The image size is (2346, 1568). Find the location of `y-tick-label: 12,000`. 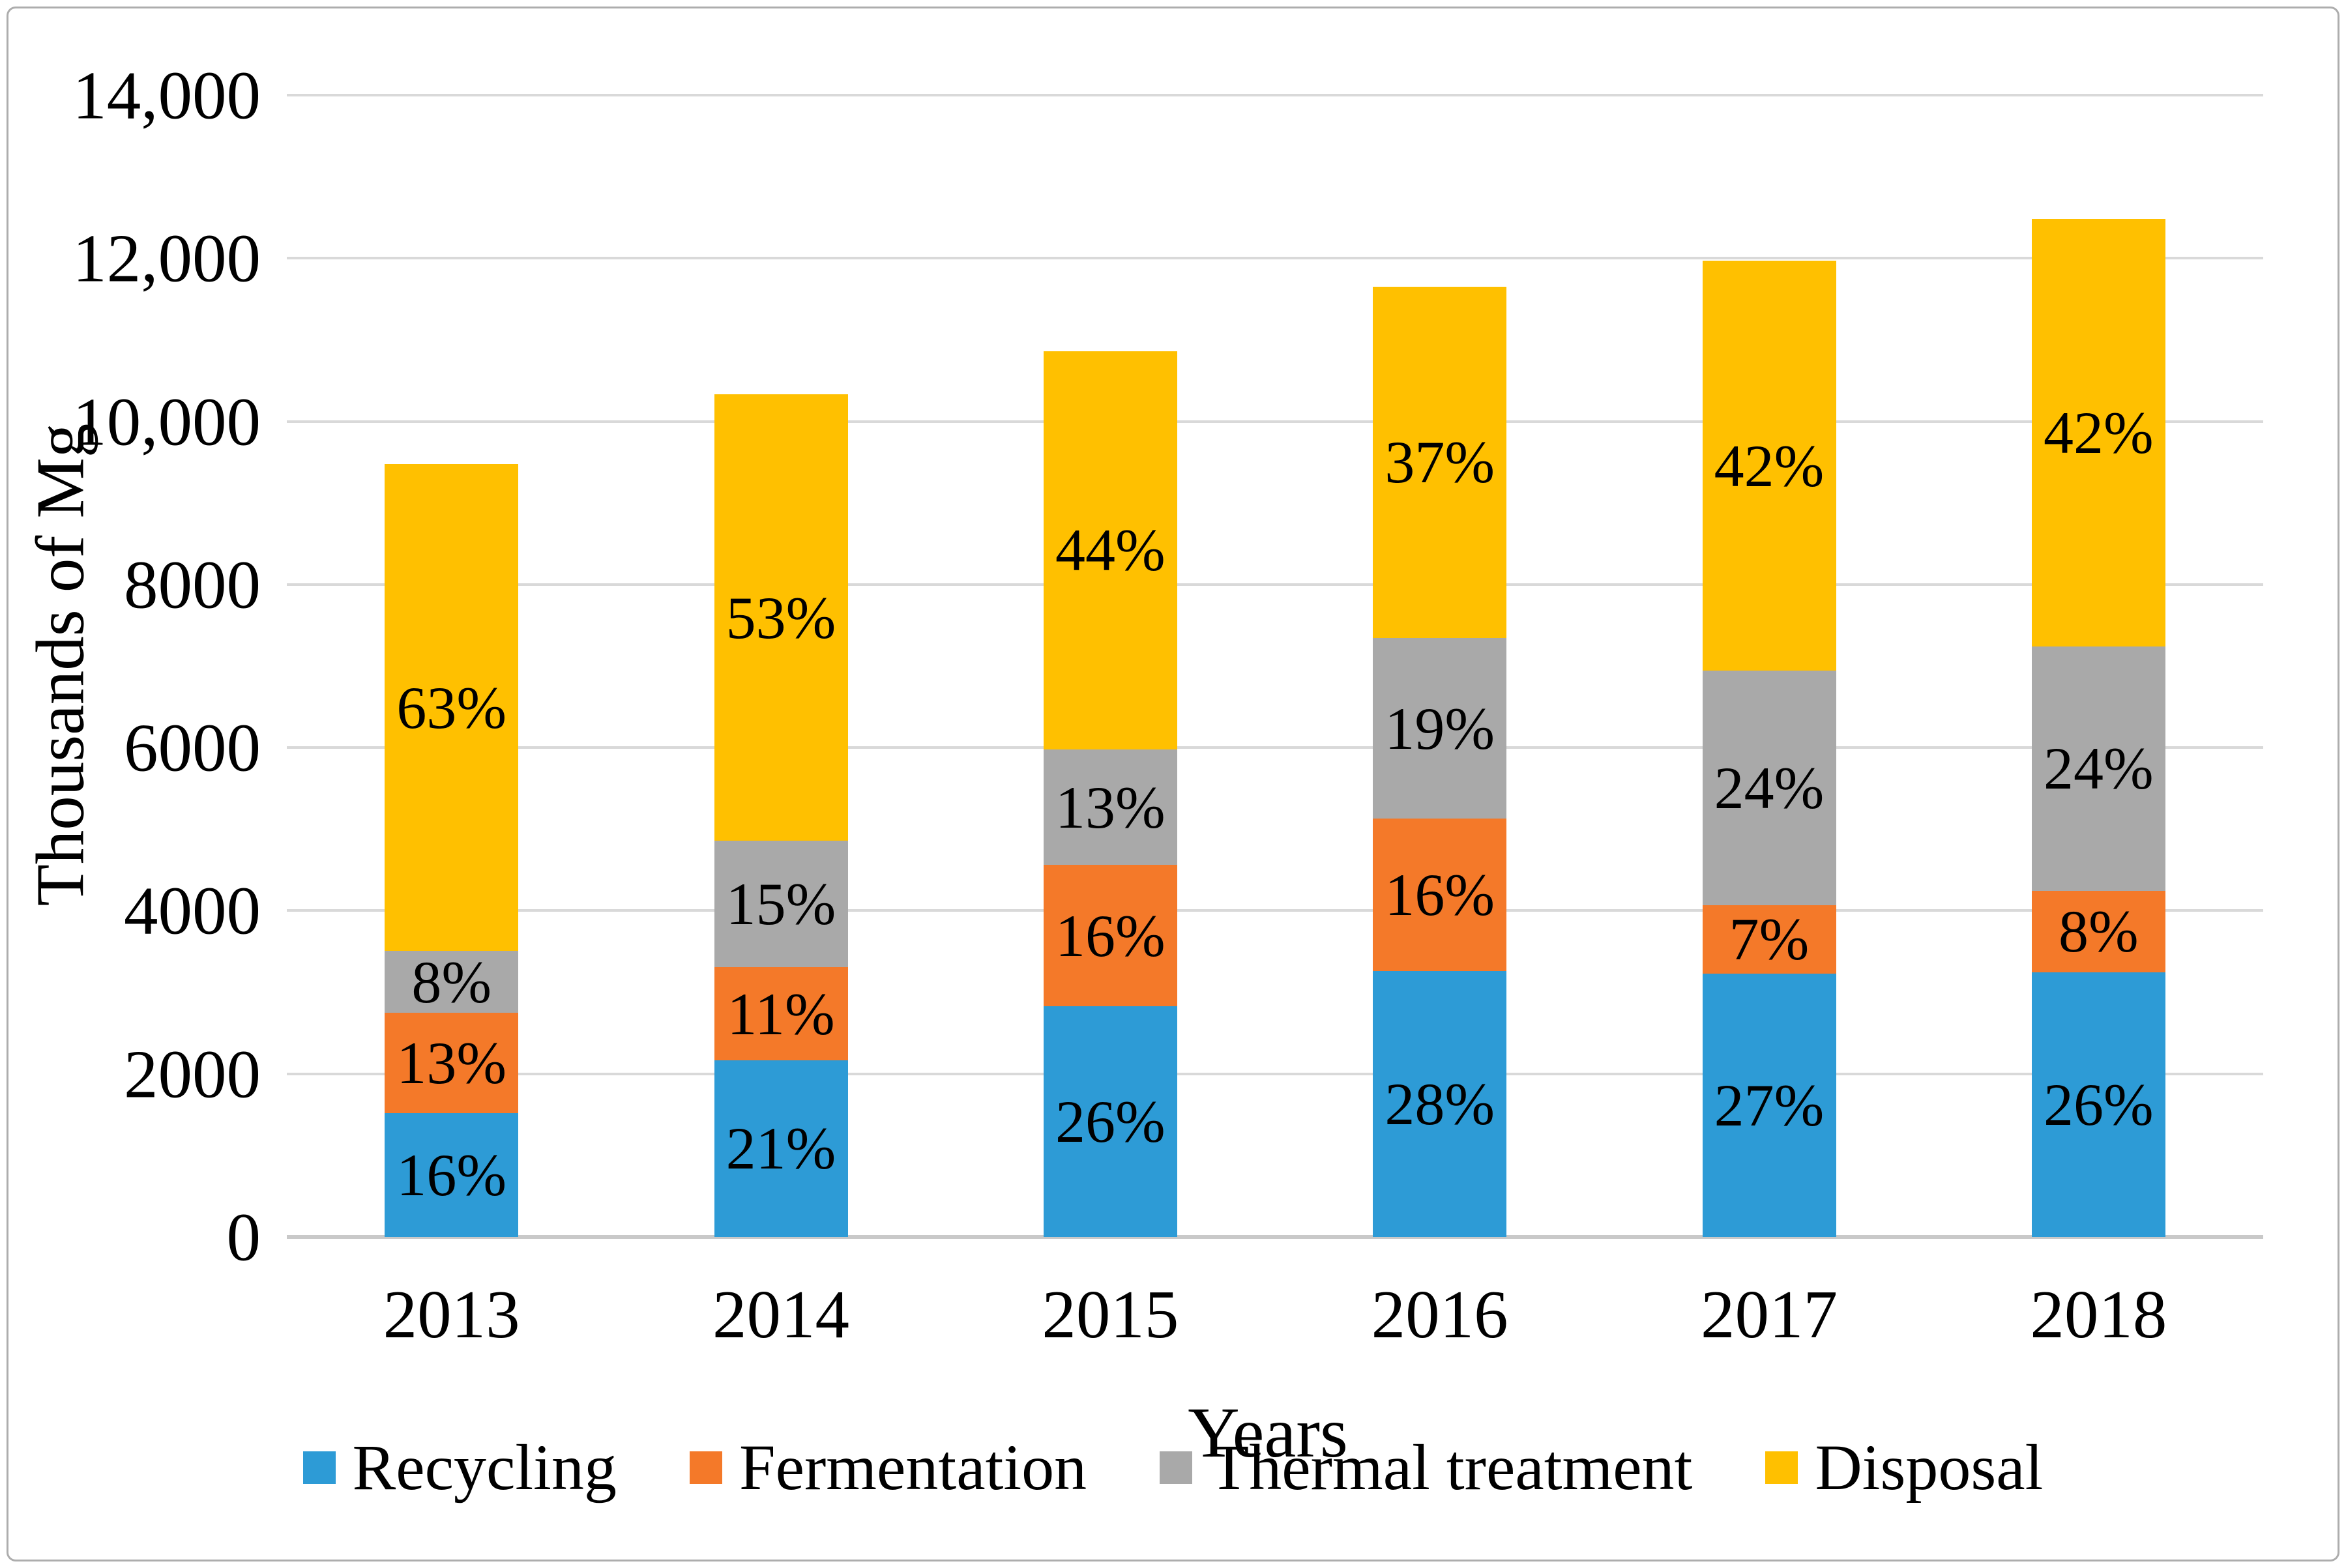

y-tick-label: 12,000 is located at coordinates (166, 258).